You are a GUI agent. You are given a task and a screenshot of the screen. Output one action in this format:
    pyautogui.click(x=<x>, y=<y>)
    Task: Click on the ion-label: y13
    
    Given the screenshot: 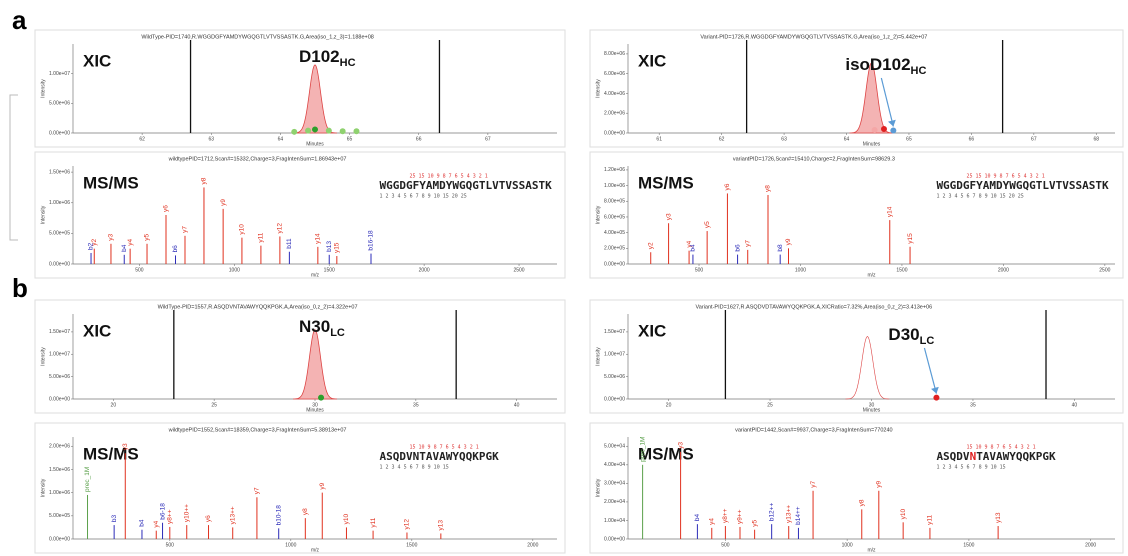 What is the action you would take?
    pyautogui.click(x=441, y=525)
    